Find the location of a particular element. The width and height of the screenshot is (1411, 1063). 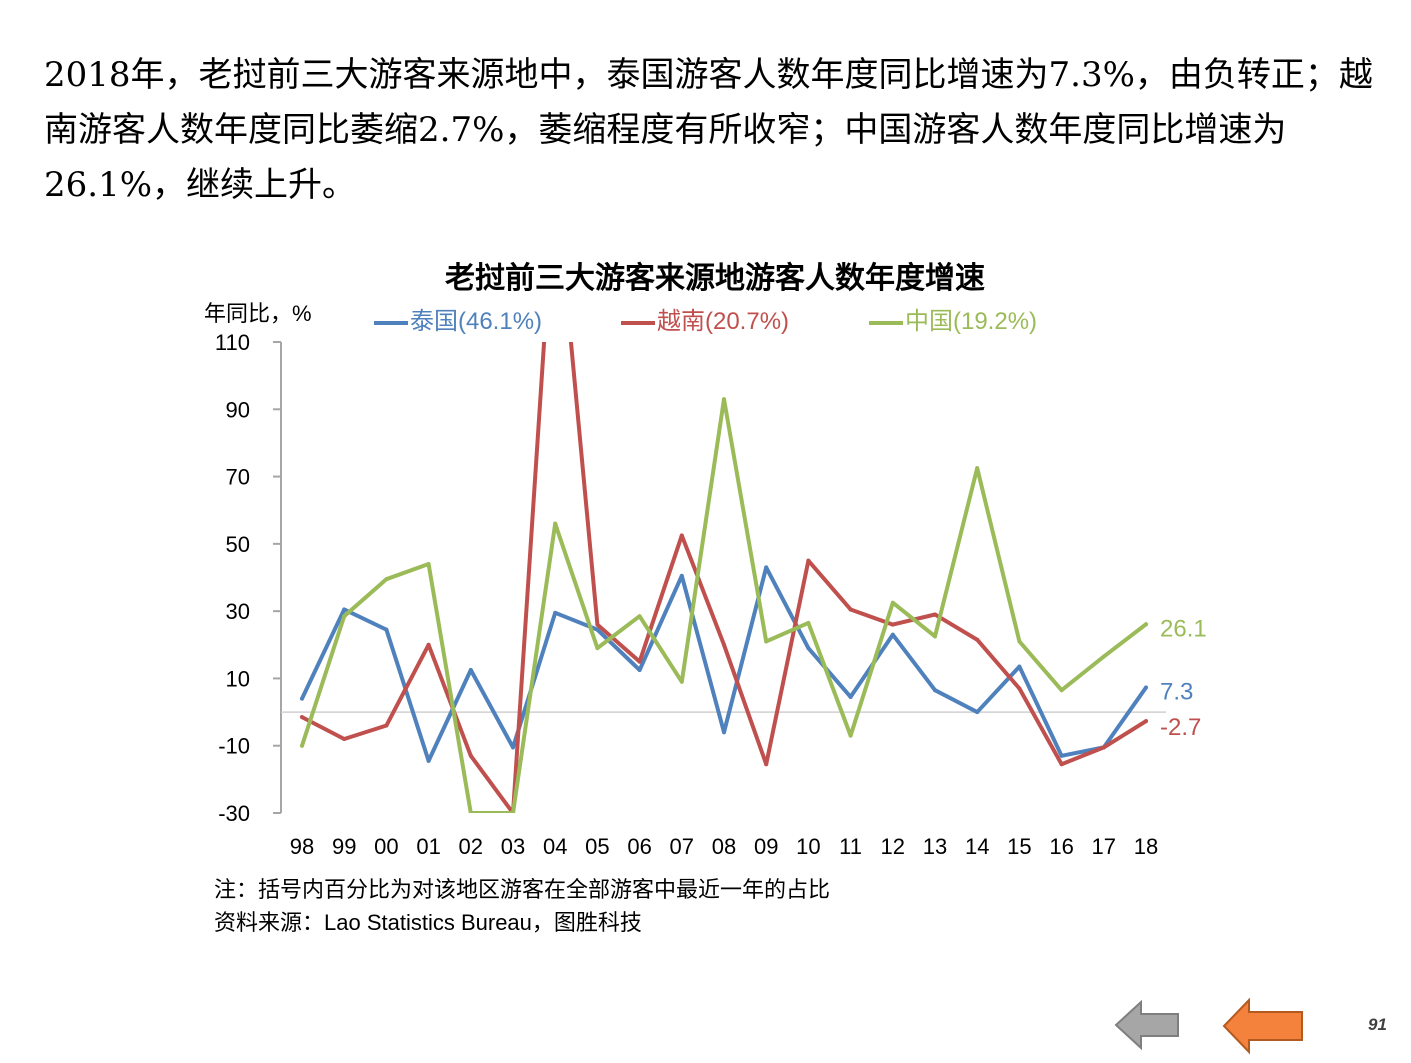

page-number: 91 is located at coordinates (1377, 1024).